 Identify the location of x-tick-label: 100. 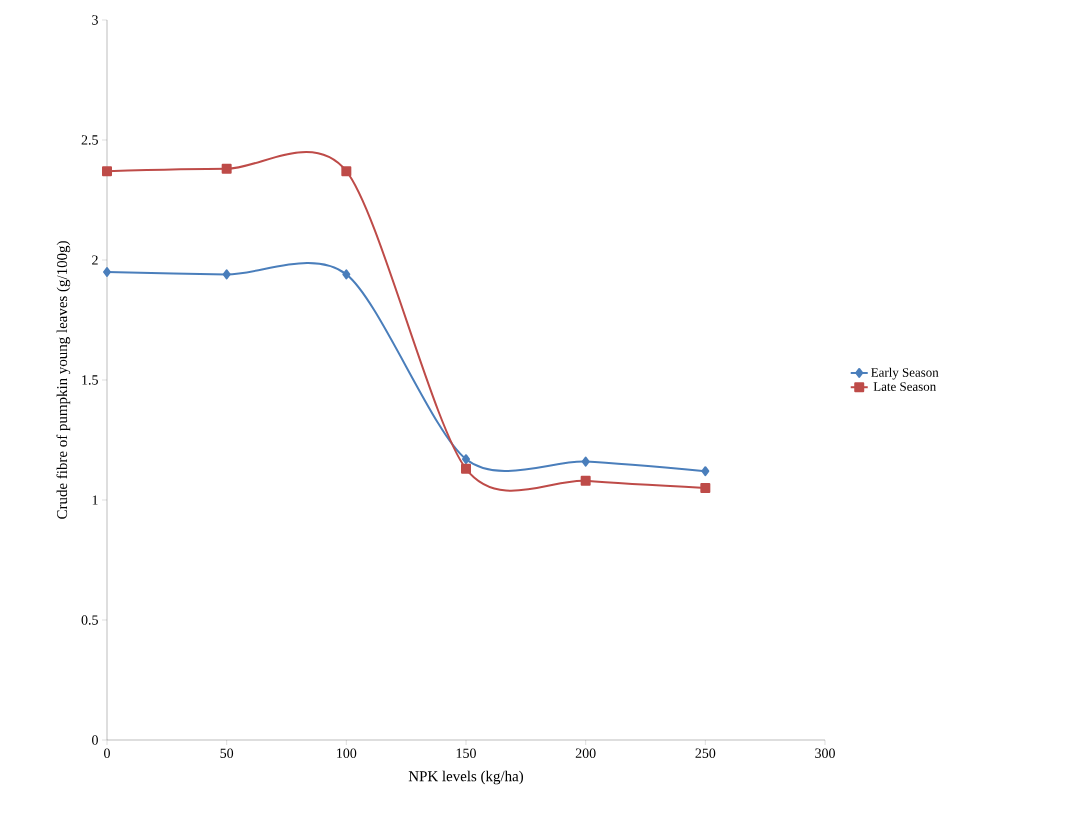
(347, 753).